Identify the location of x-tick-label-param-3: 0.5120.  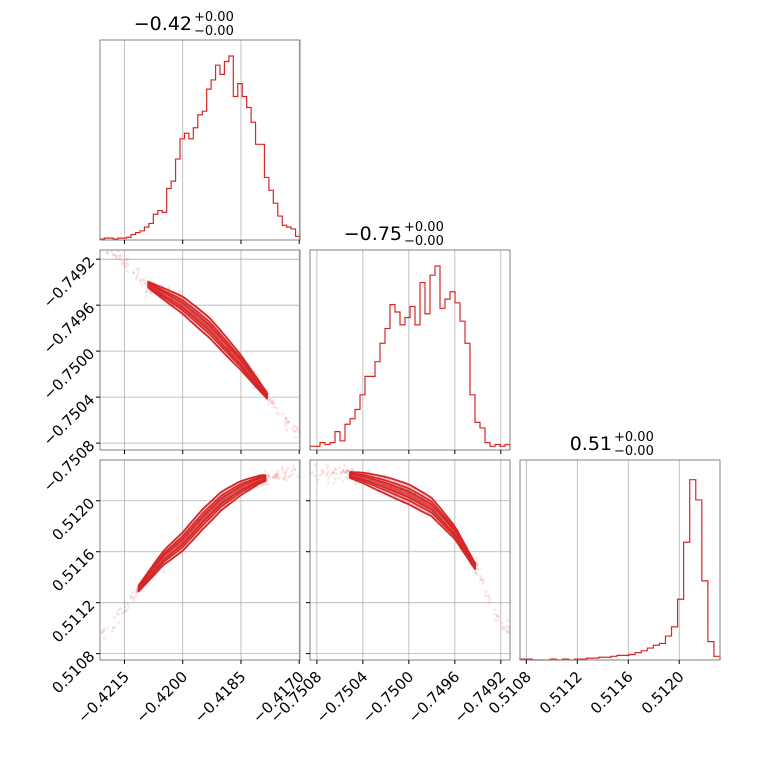
(663, 693).